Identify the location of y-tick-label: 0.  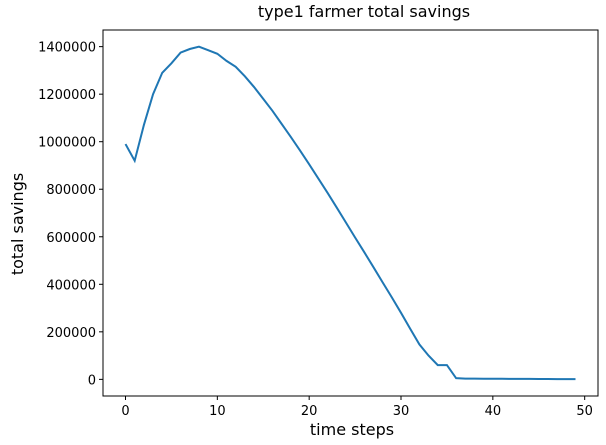
(92, 380).